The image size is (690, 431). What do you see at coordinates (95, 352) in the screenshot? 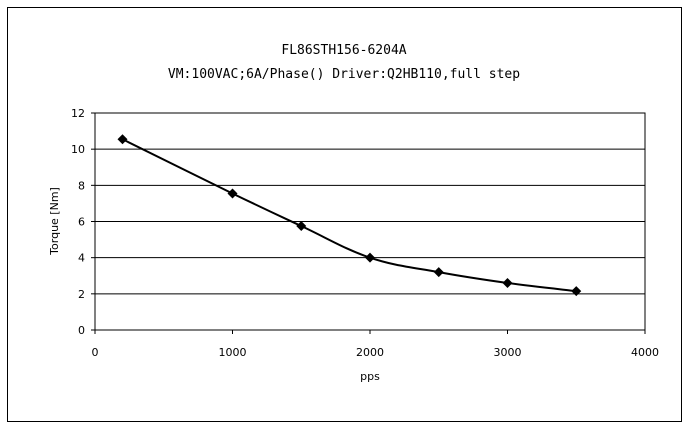
I see `x-tick-label: 0` at bounding box center [95, 352].